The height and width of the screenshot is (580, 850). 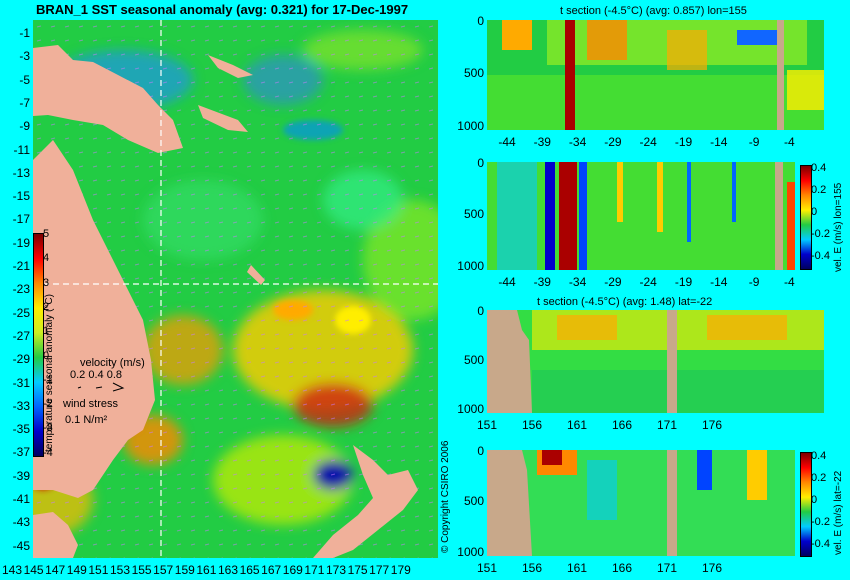 What do you see at coordinates (98, 570) in the screenshot?
I see `map-x-tick-label: 151` at bounding box center [98, 570].